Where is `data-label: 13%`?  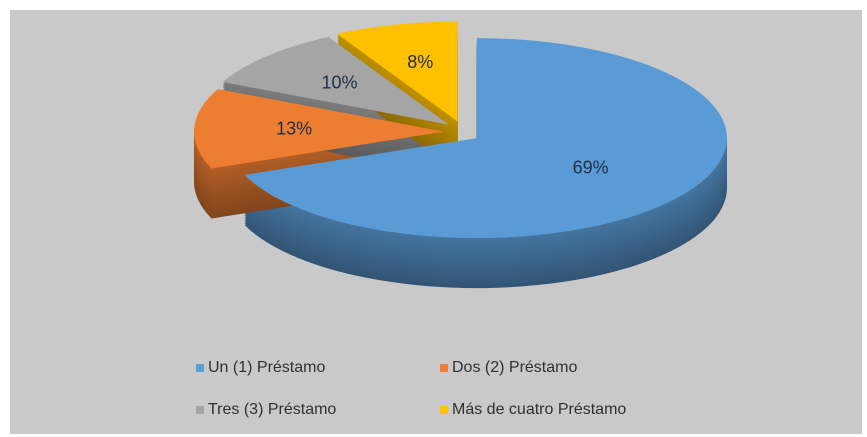
data-label: 13% is located at coordinates (294, 129).